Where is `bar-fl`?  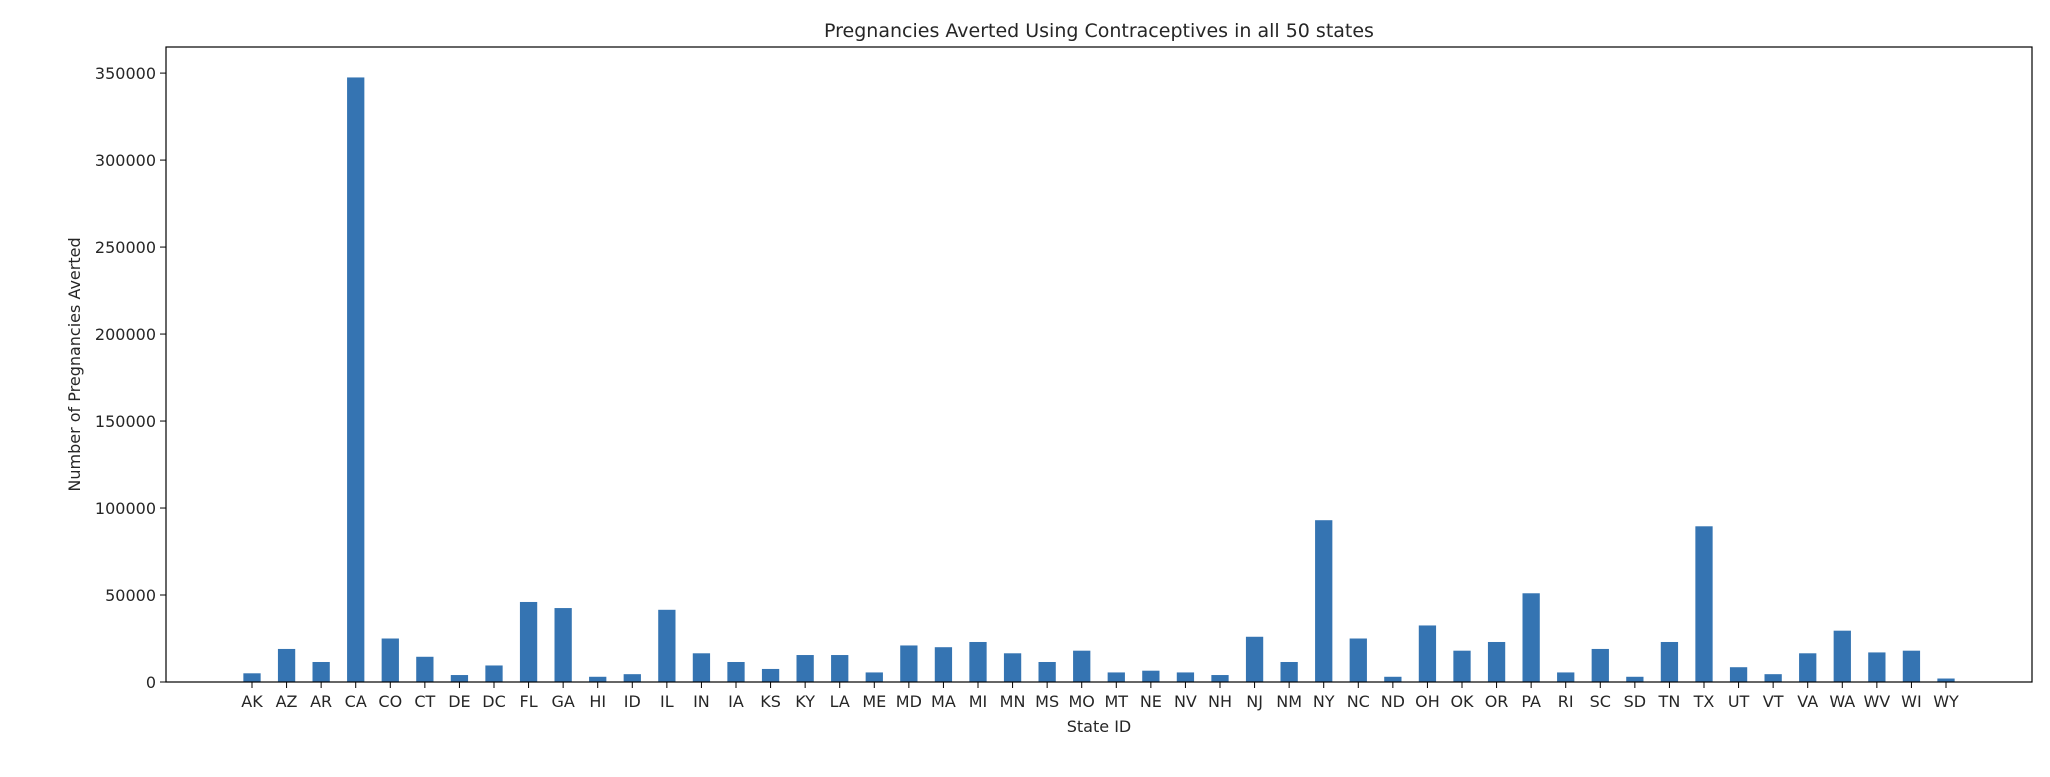
bar-fl is located at coordinates (528, 641).